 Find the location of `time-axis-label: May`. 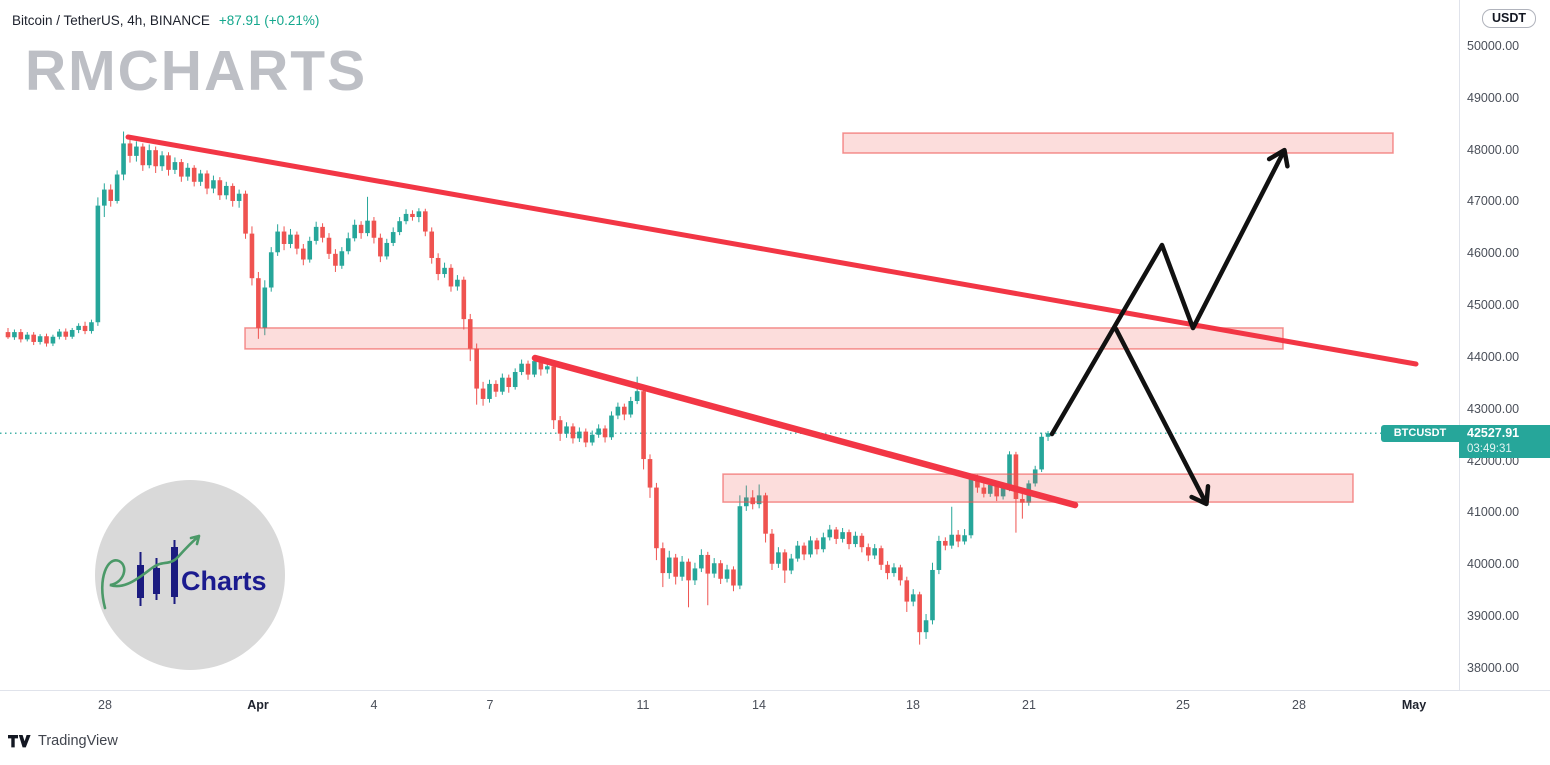

time-axis-label: May is located at coordinates (1414, 705).